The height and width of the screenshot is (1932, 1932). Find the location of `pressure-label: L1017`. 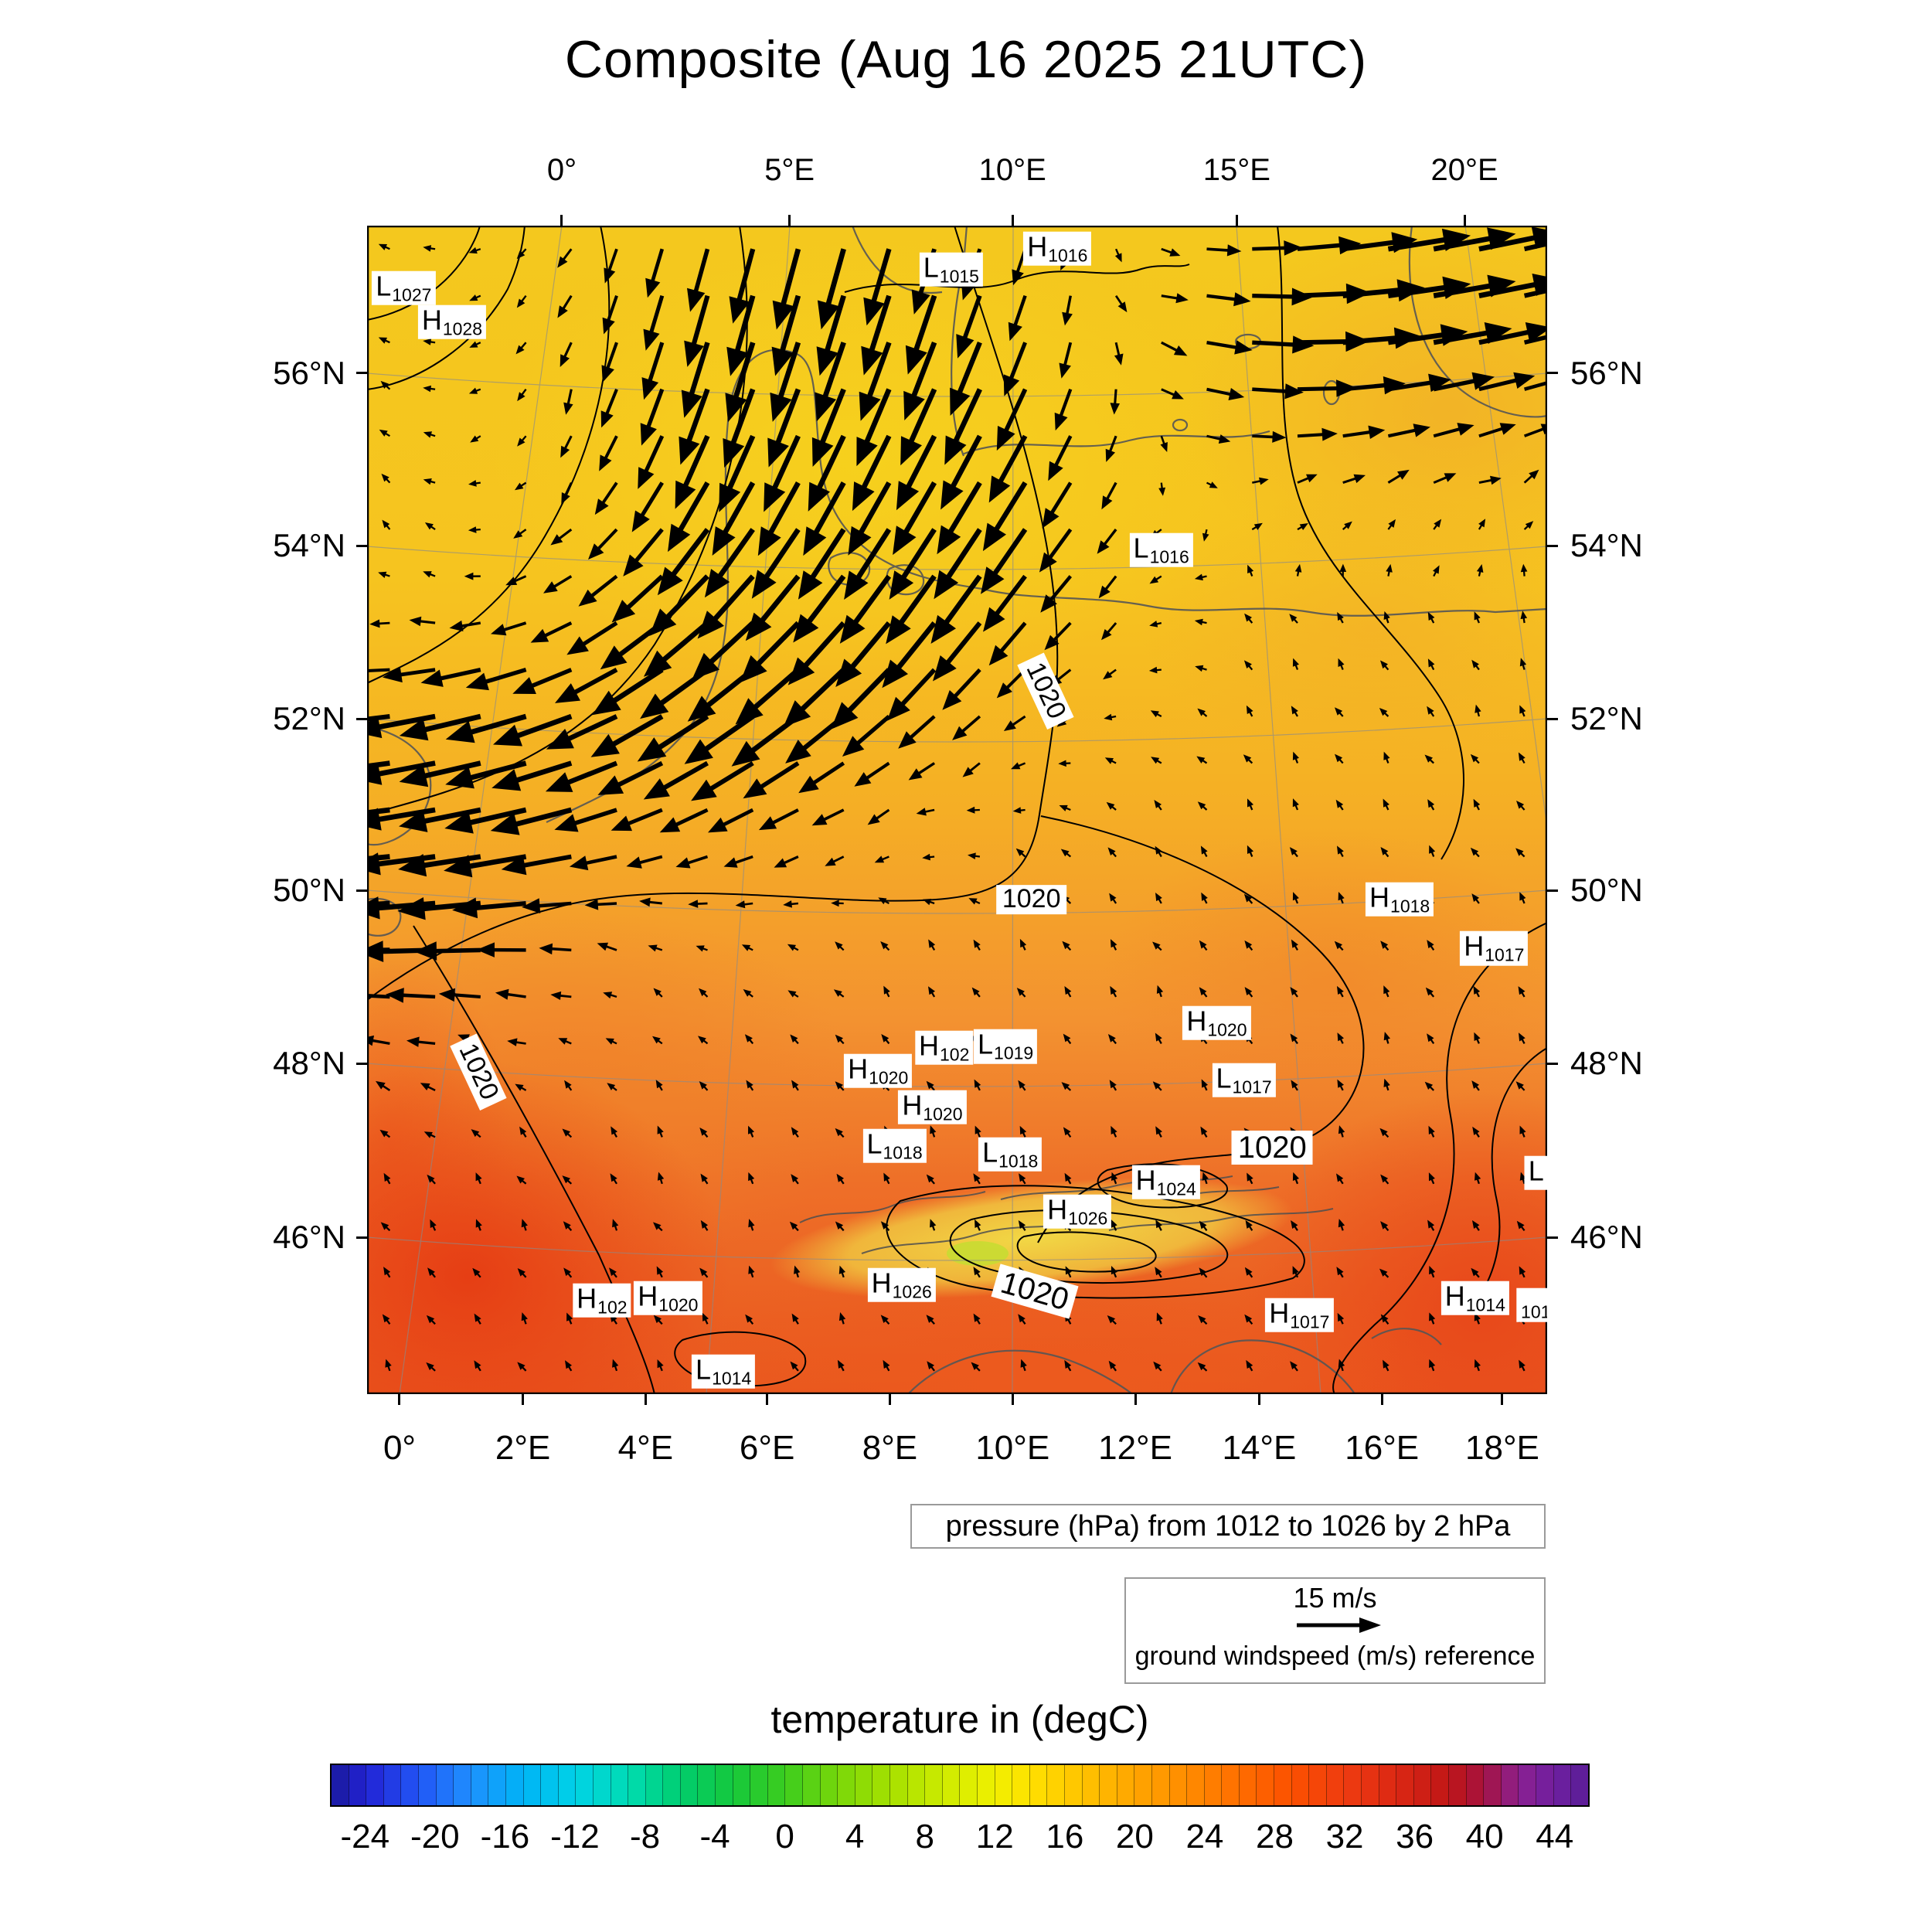

pressure-label: L1017 is located at coordinates (1244, 1080).